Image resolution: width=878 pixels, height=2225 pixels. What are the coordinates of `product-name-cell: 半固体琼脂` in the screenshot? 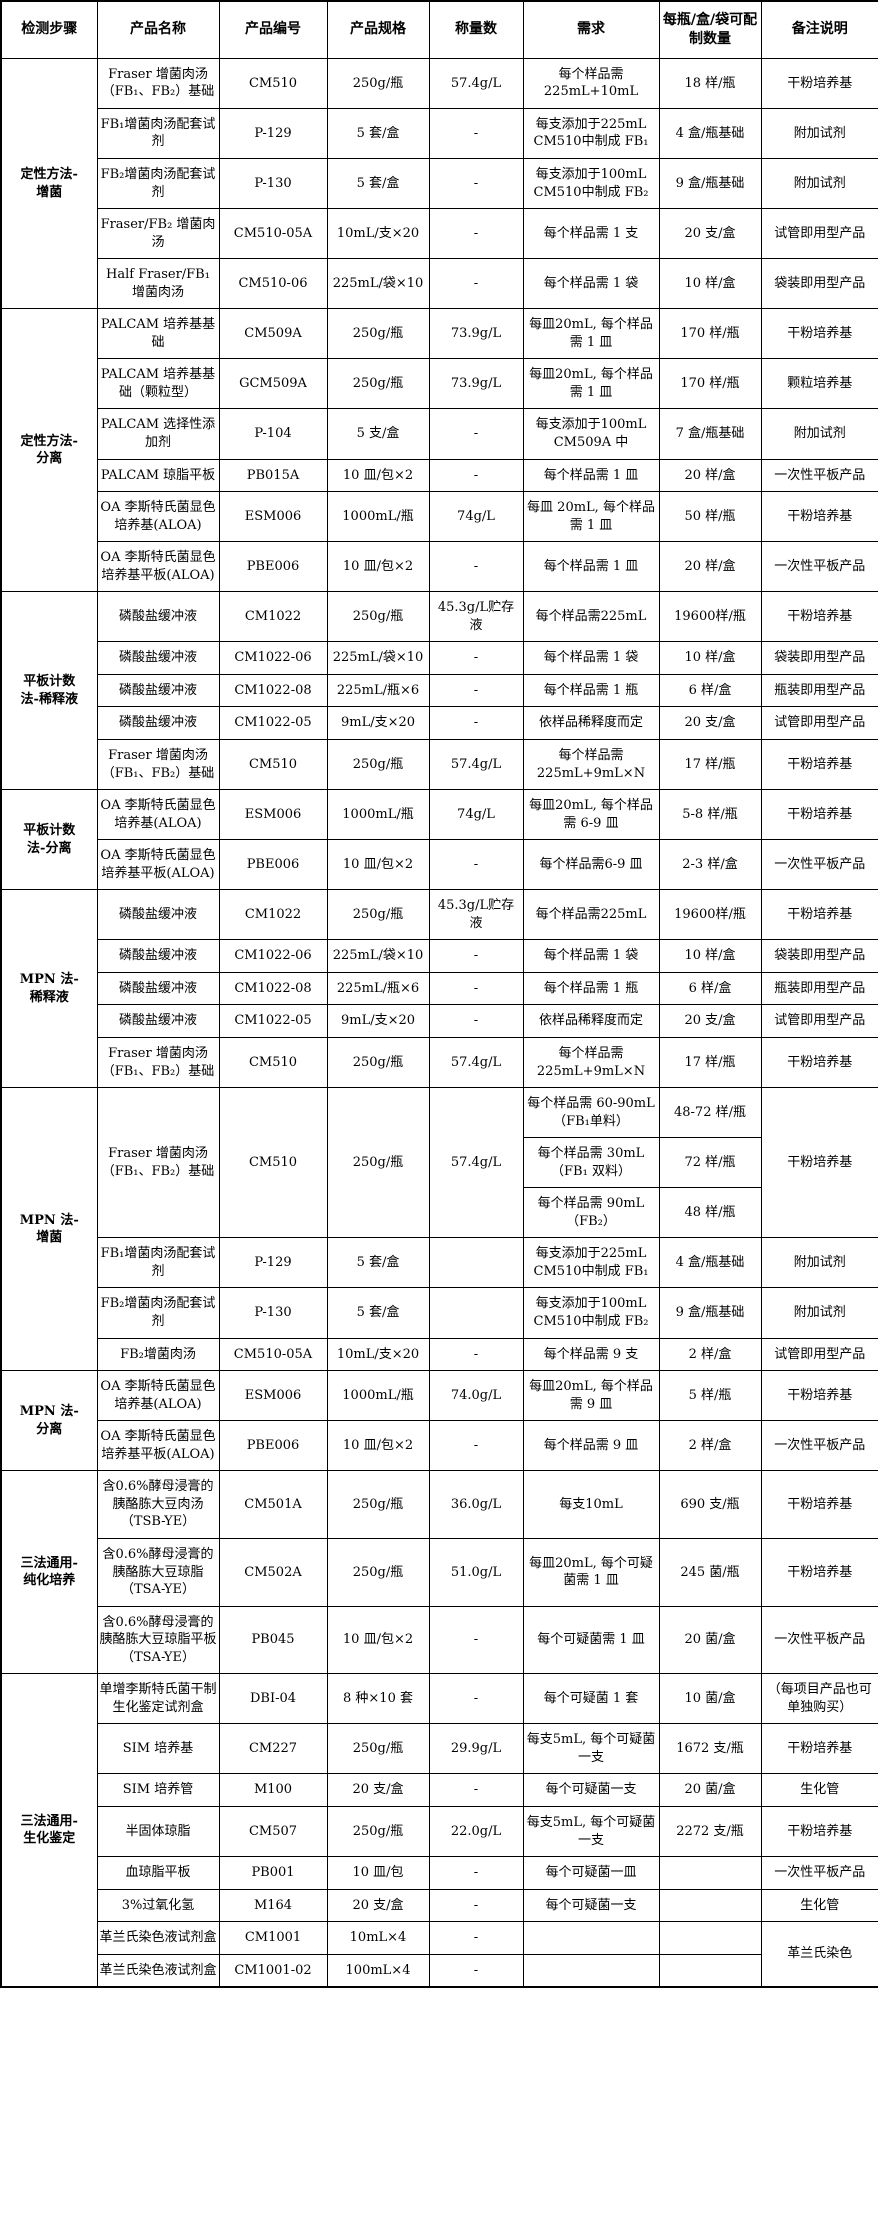 It's located at (158, 1831).